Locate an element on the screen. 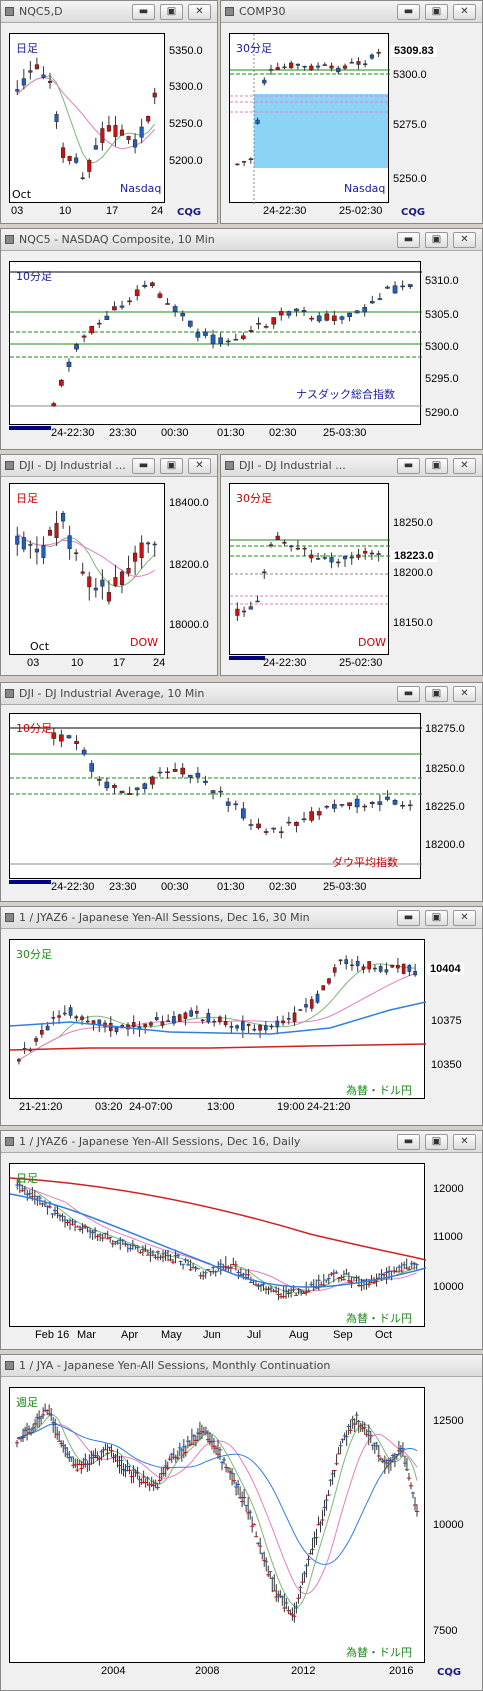  chart-area: 週足 為替・ドル円 is located at coordinates (217, 1525).